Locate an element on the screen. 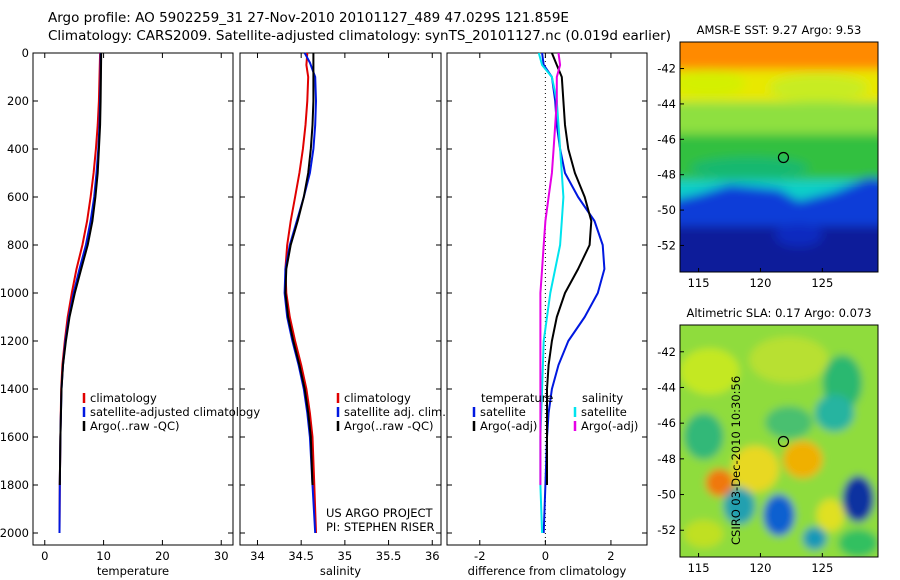 The height and width of the screenshot is (580, 900). depth-tick-label: 400 is located at coordinates (18, 149).